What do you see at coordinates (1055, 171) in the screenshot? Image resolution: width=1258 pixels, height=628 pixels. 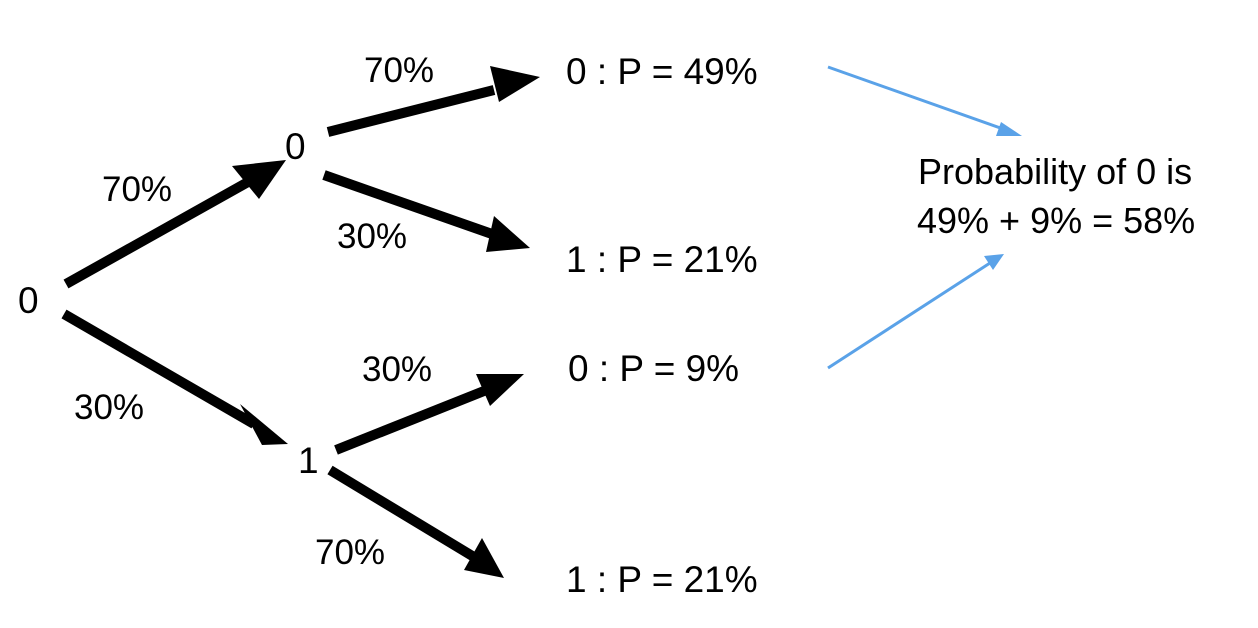 I see `summary-line-1: Probability of 0 is` at bounding box center [1055, 171].